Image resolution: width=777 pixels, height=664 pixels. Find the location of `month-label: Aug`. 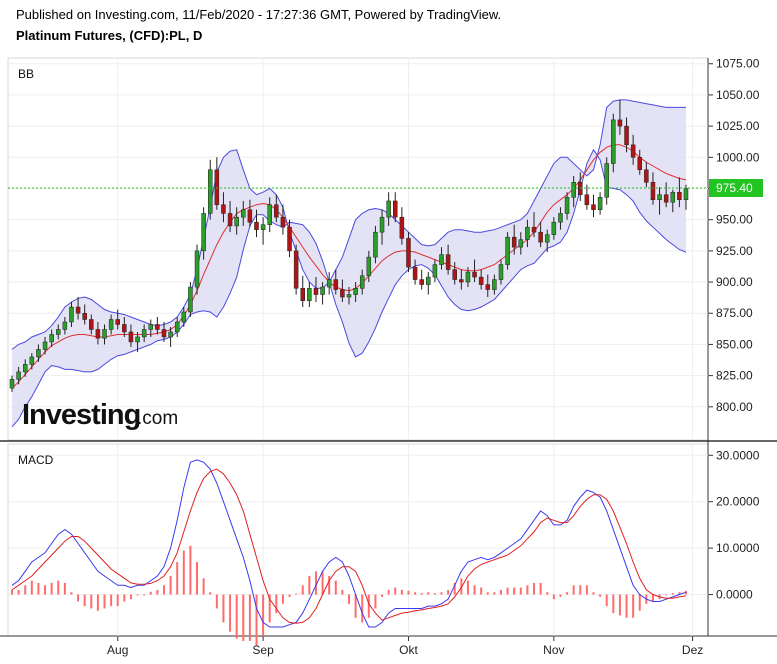

month-label: Aug is located at coordinates (117, 650).